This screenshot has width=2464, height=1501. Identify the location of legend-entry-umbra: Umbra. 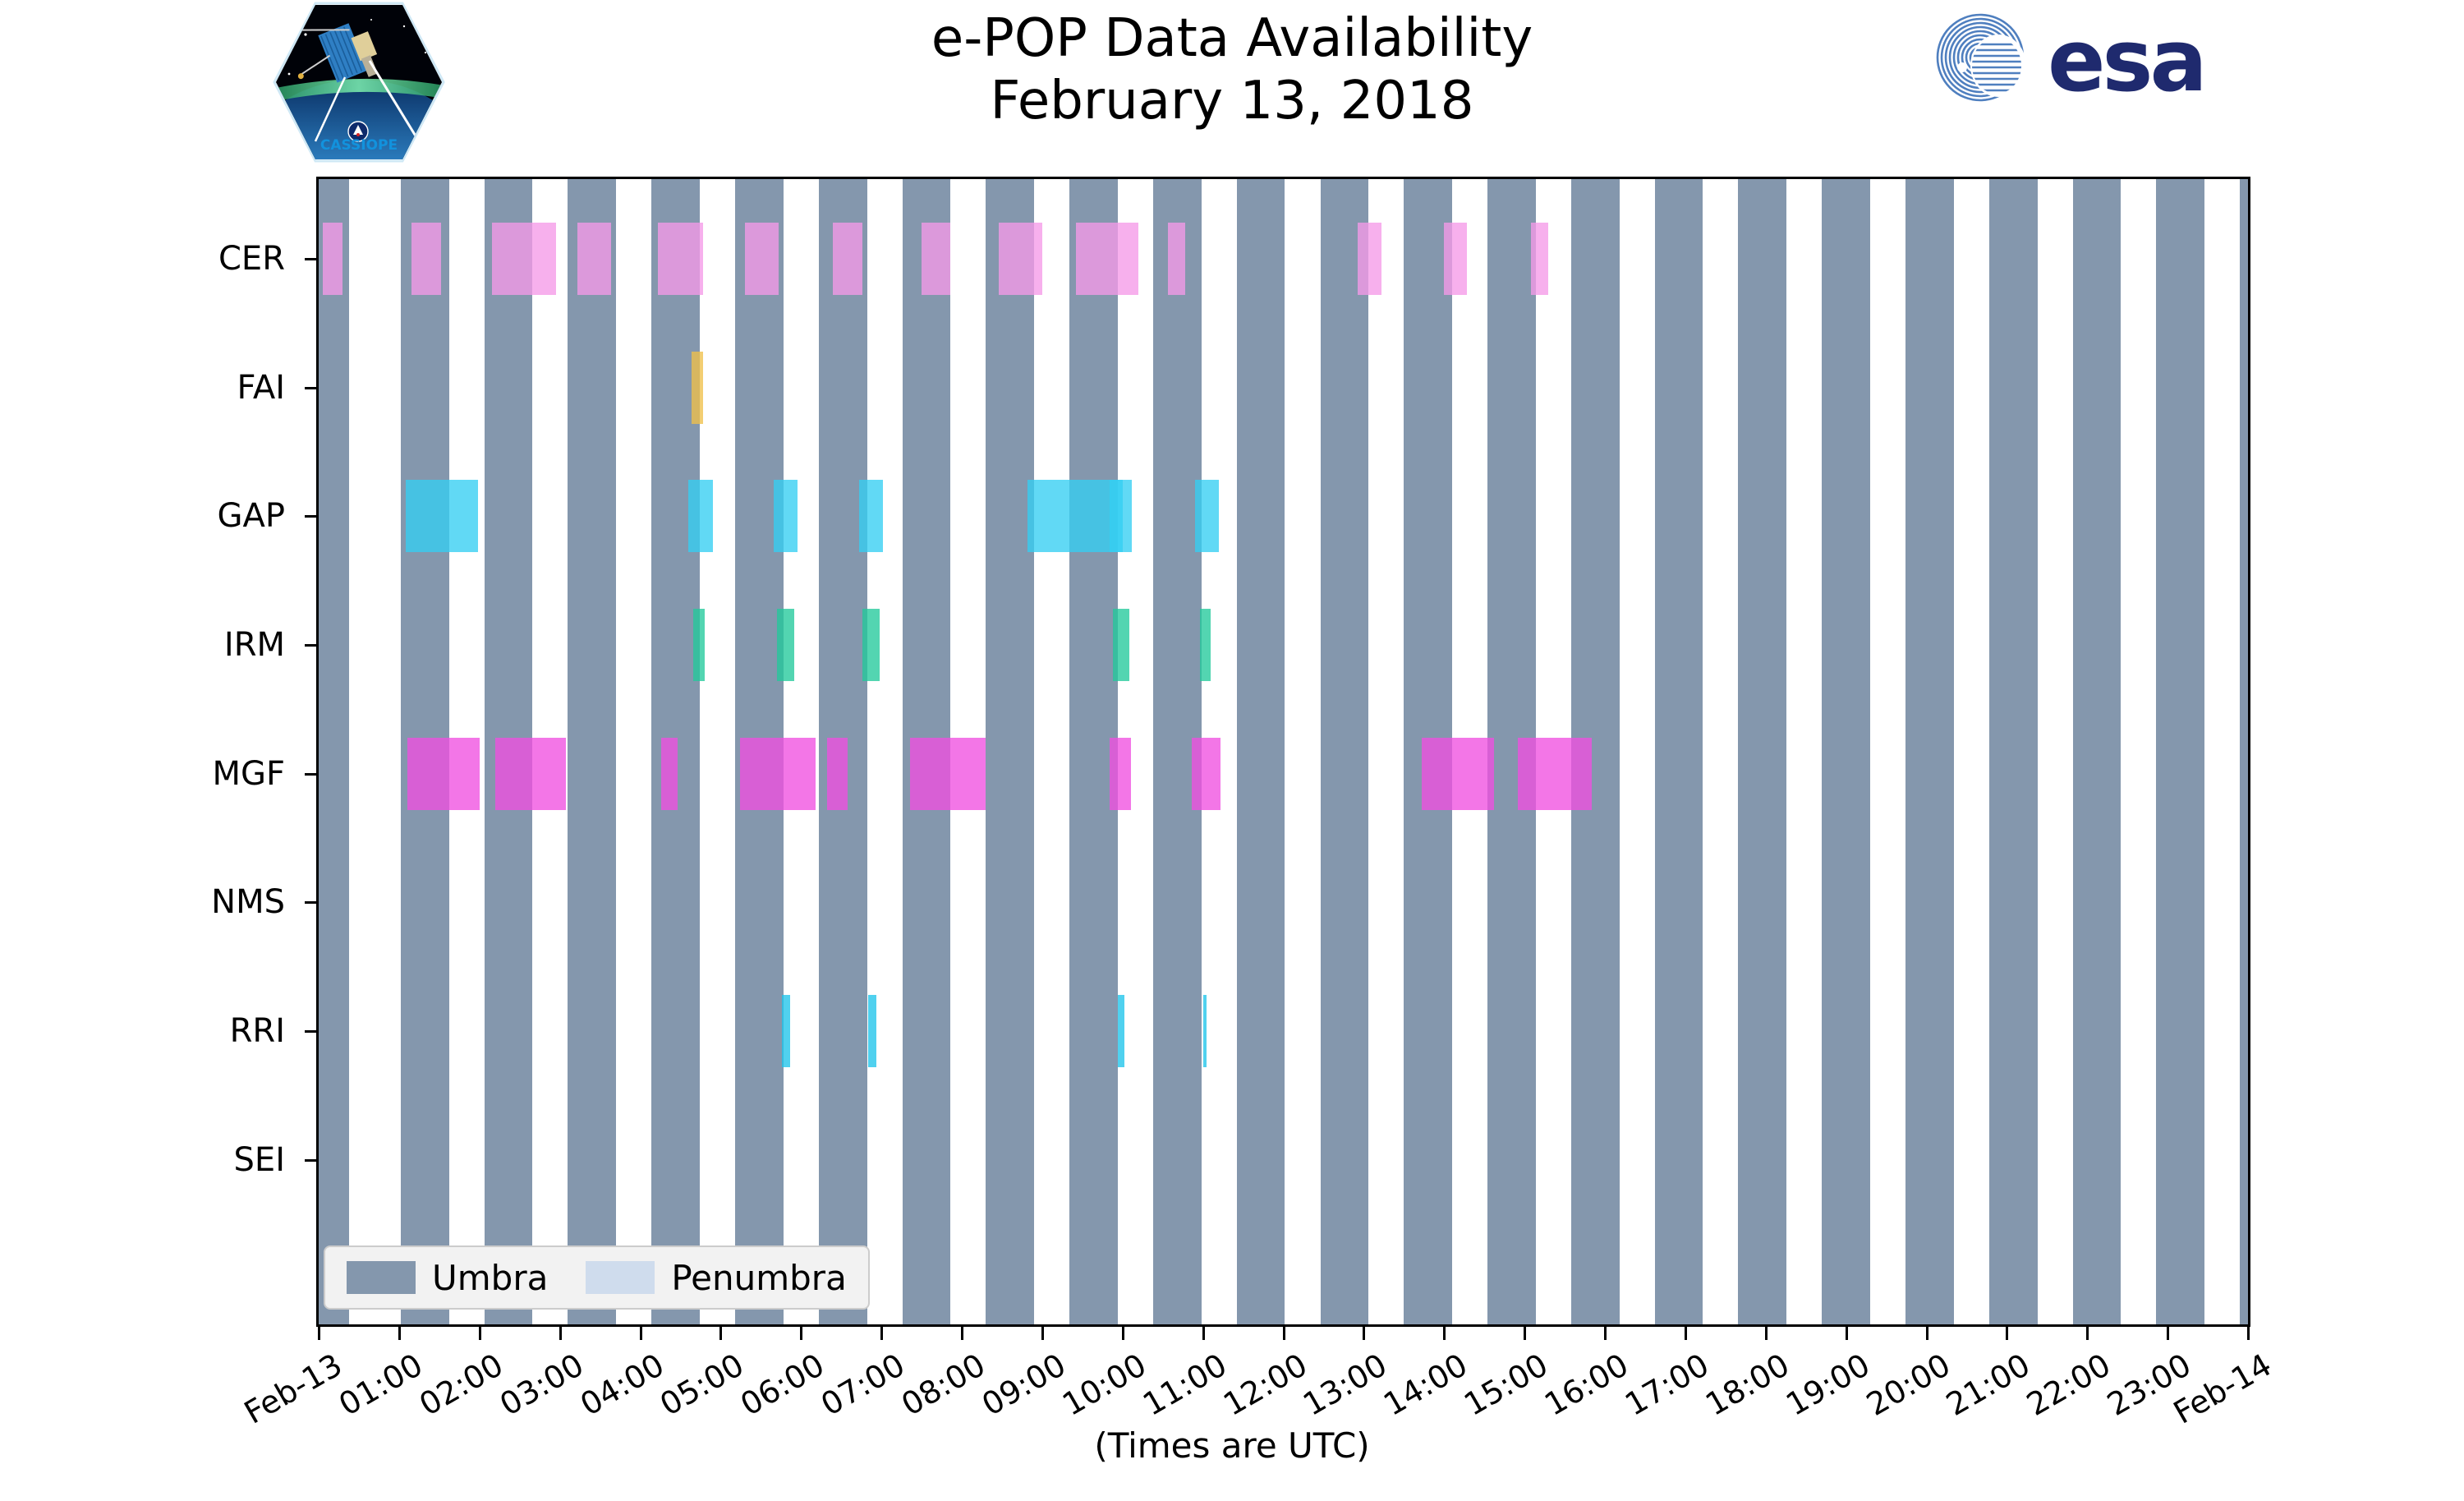
(447, 1278).